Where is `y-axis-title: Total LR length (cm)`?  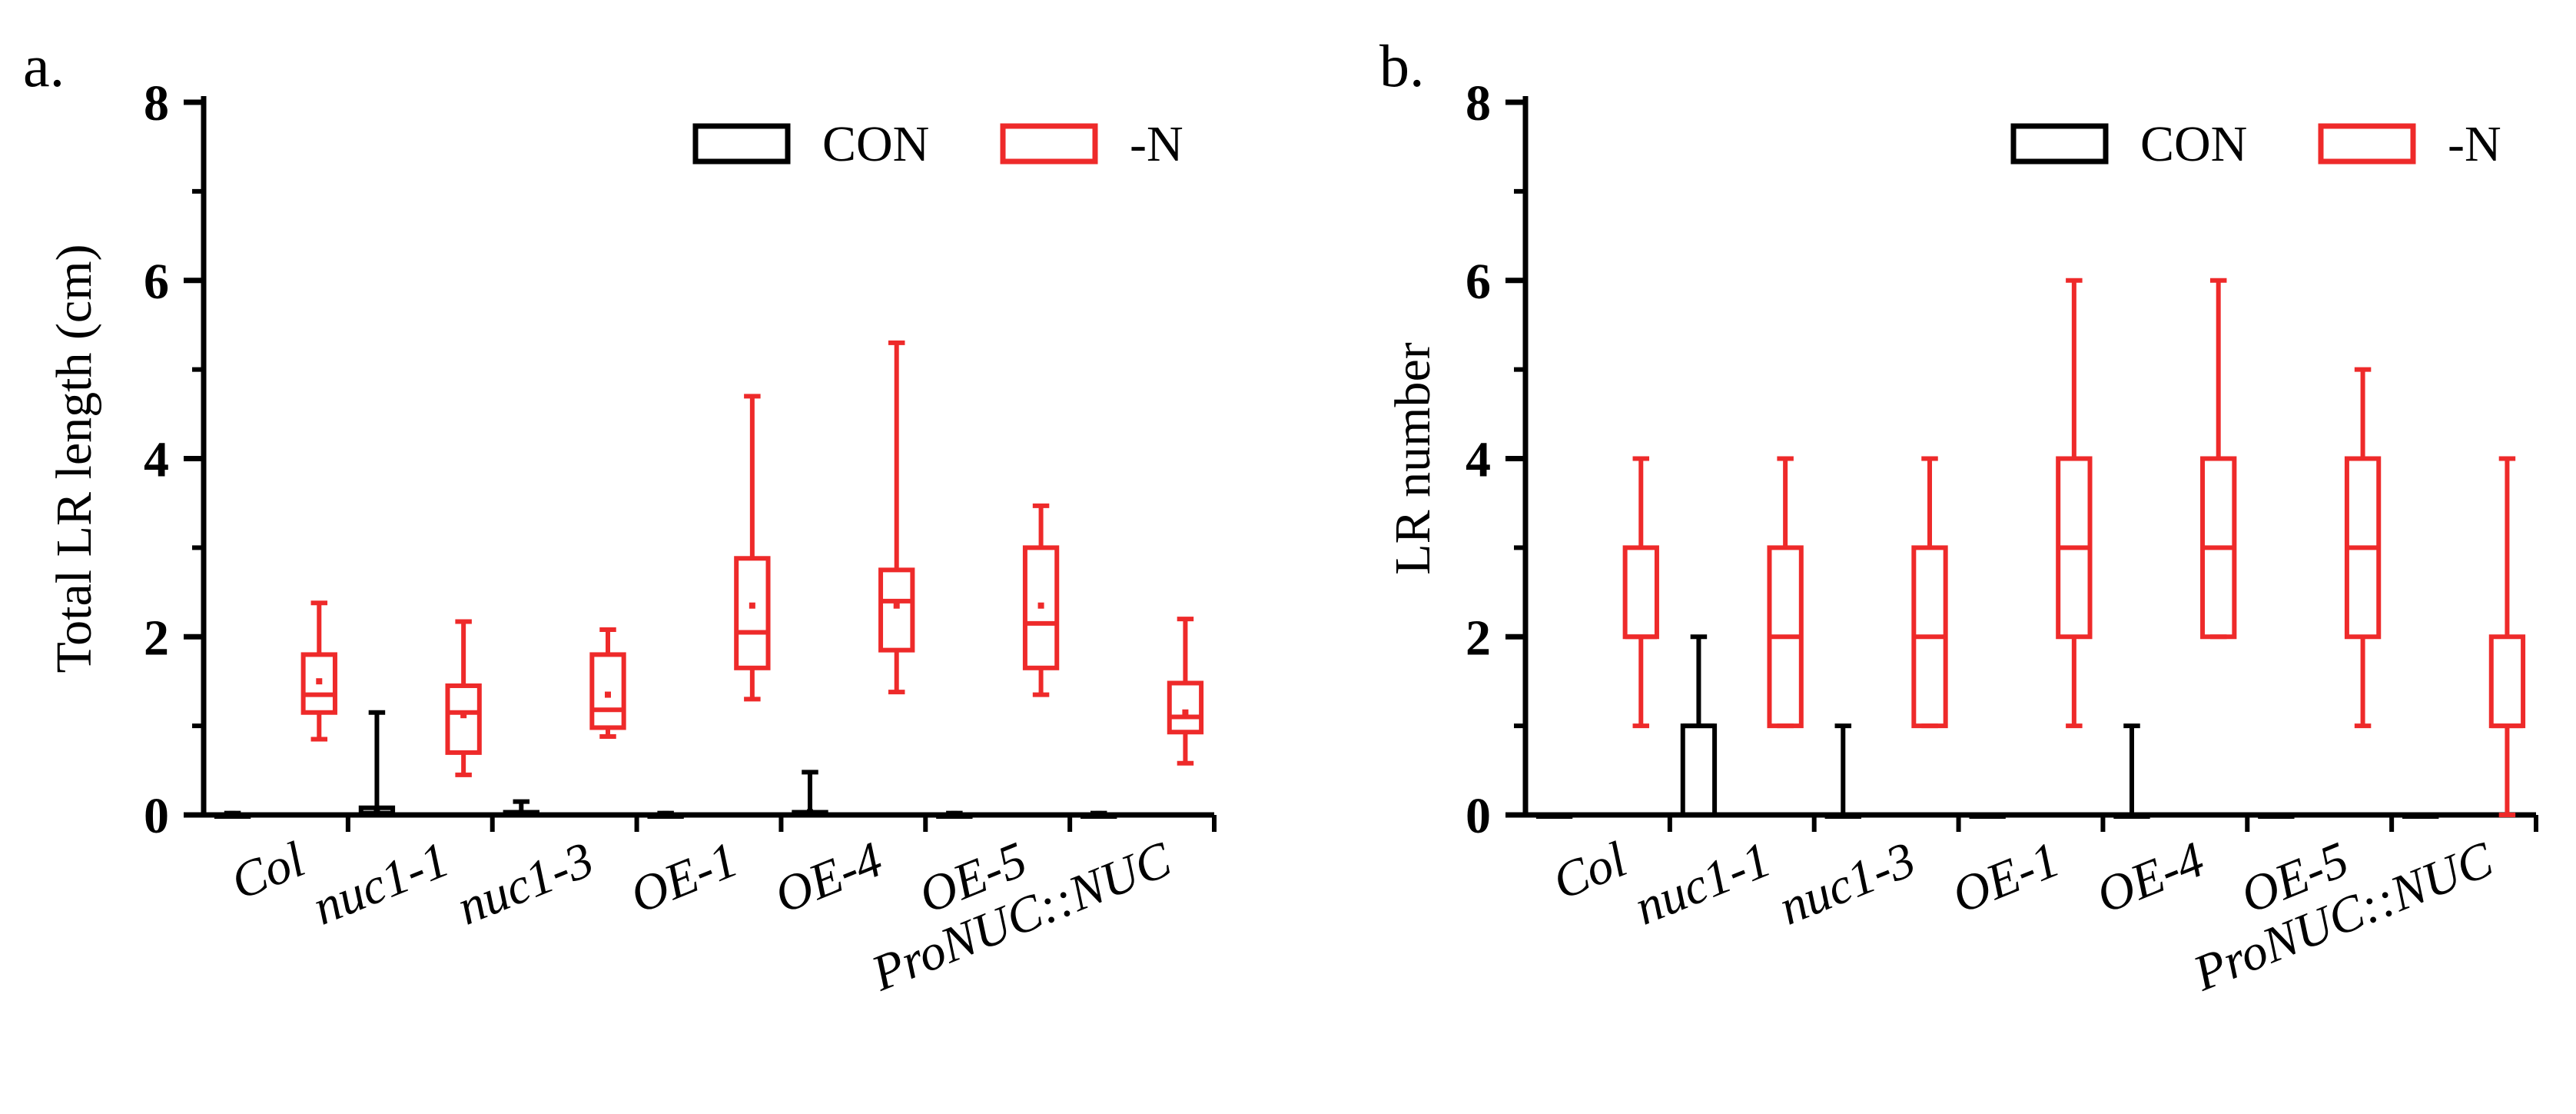 y-axis-title: Total LR length (cm) is located at coordinates (74, 458).